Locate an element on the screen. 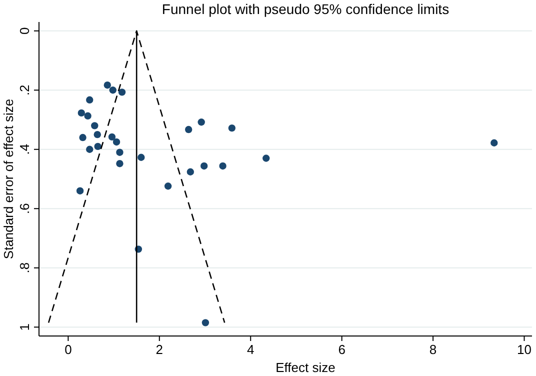  y-tick-label: 1 is located at coordinates (24, 327).